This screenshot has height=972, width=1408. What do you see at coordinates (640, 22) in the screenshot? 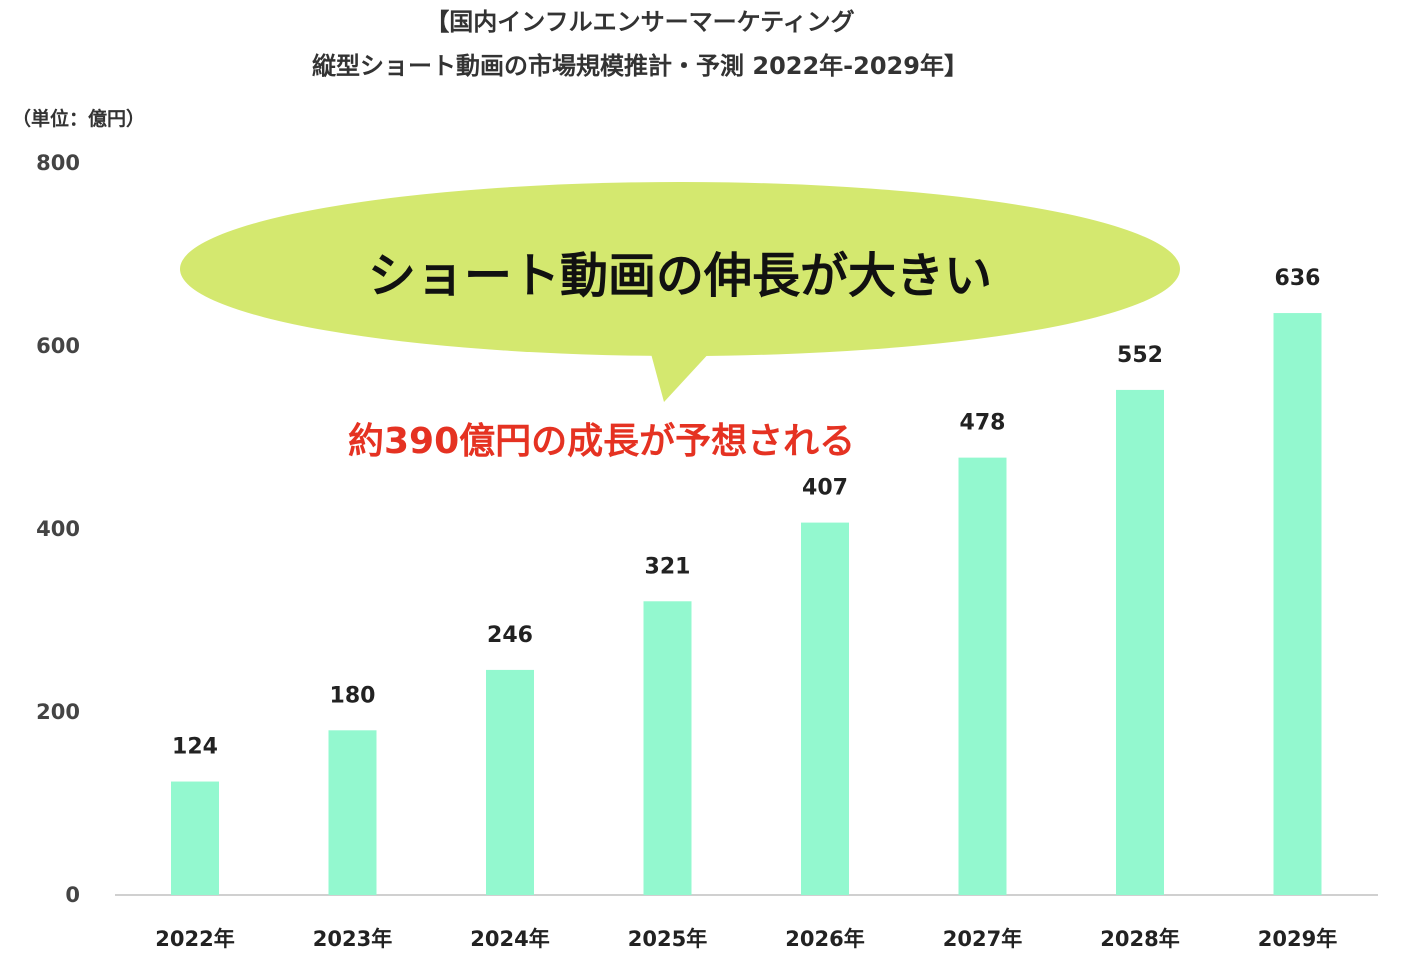
I see `chart-title-line-1: 【国内インフルエンサーマーケティング` at bounding box center [640, 22].